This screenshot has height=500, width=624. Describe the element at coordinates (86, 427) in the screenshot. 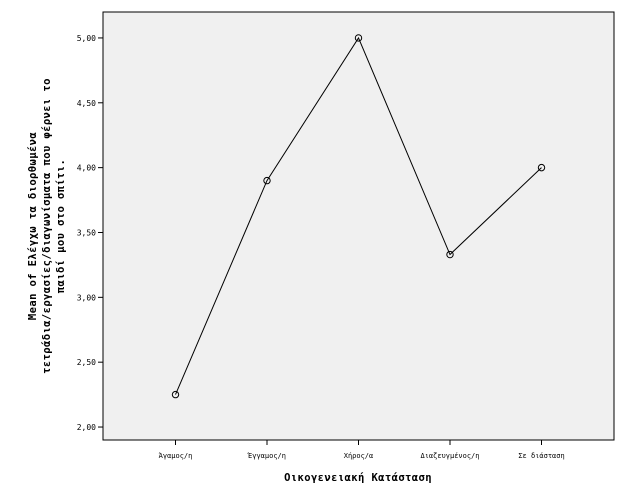

I see `y-tick-label: 2,00` at that location.